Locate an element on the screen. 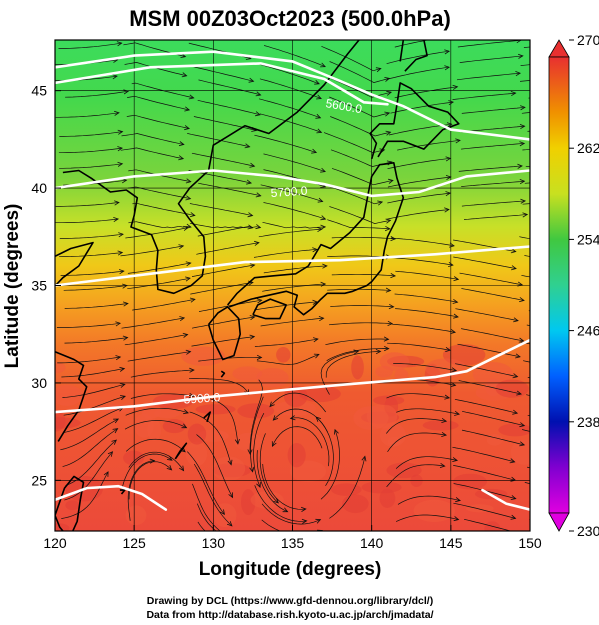 This screenshot has height=625, width=599. contour-label: 5600.0 is located at coordinates (344, 106).